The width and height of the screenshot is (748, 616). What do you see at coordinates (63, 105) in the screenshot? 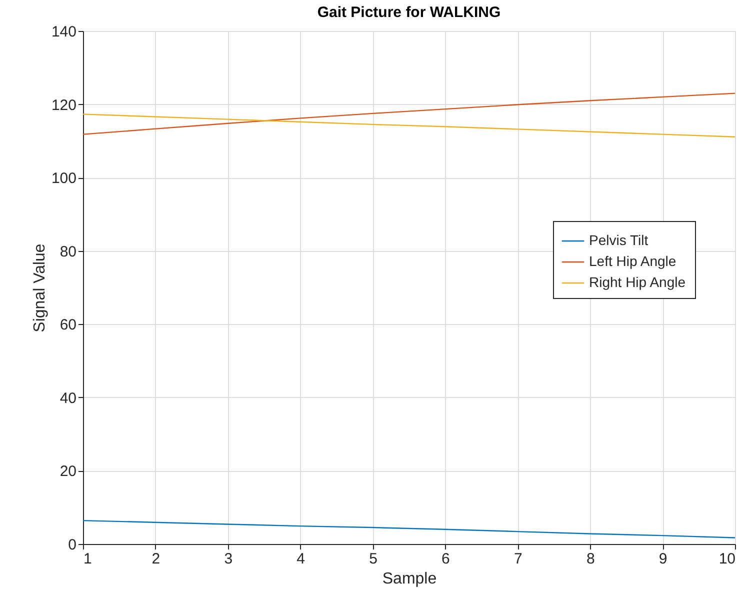
I see `y-tick-label: 120` at bounding box center [63, 105].